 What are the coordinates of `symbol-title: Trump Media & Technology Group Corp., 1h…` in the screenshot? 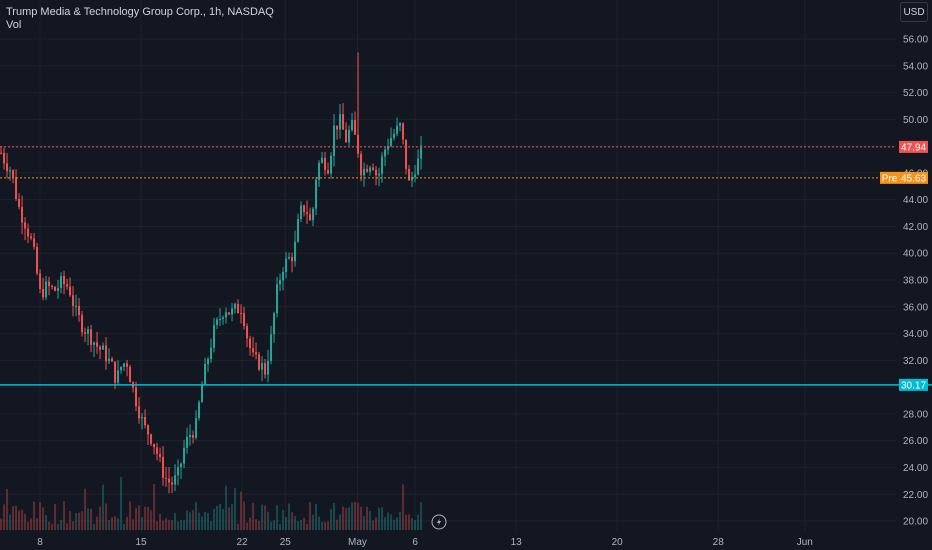 It's located at (140, 12).